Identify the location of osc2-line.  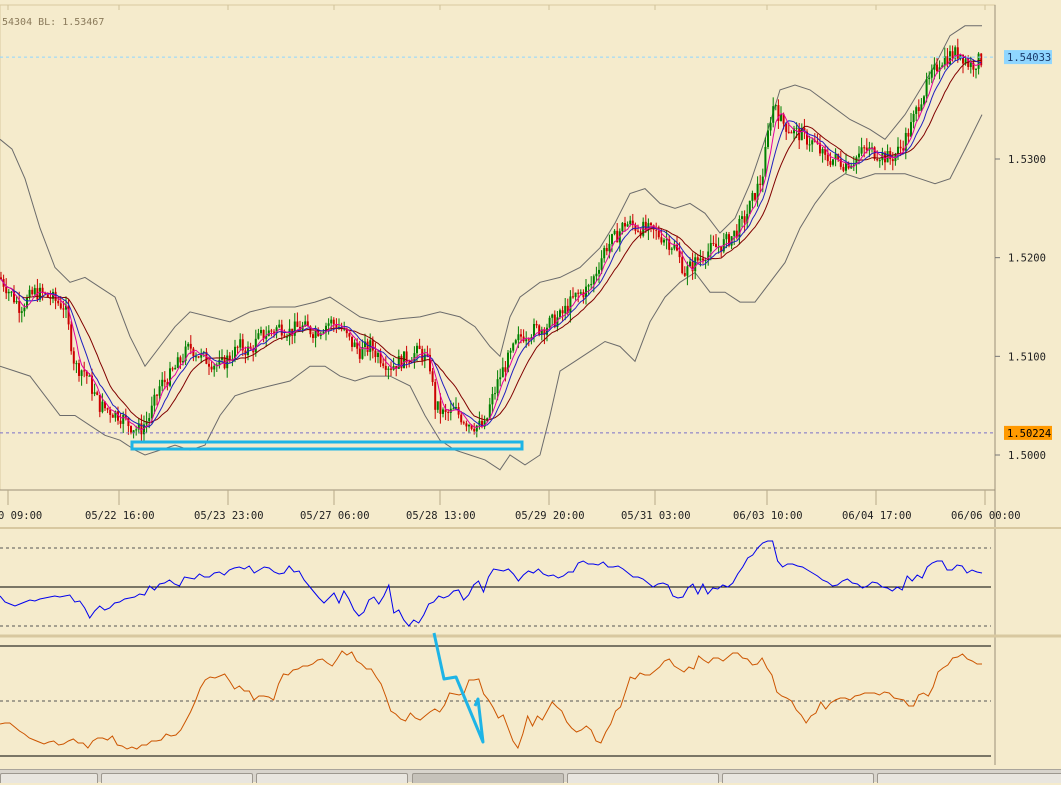
(491, 700).